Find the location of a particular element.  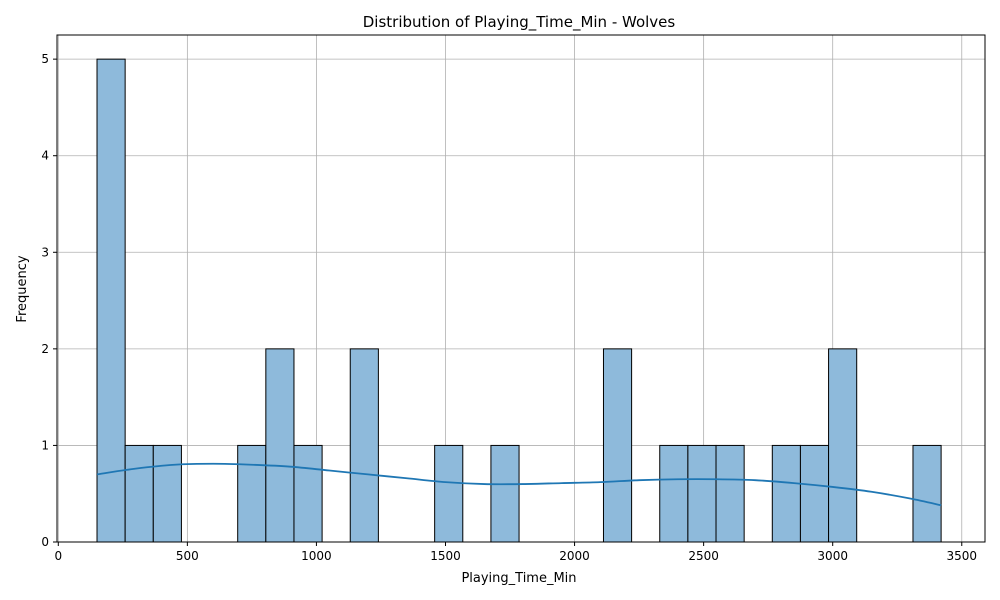

x-tick-label: 0 is located at coordinates (58, 556).